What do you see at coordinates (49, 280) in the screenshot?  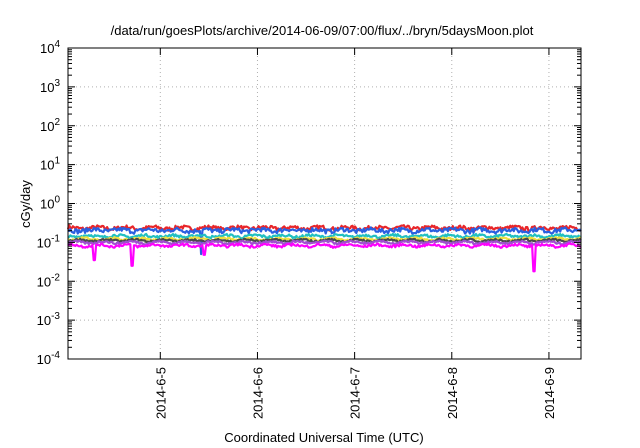 I see `y-tick-label: 10⁻²` at bounding box center [49, 280].